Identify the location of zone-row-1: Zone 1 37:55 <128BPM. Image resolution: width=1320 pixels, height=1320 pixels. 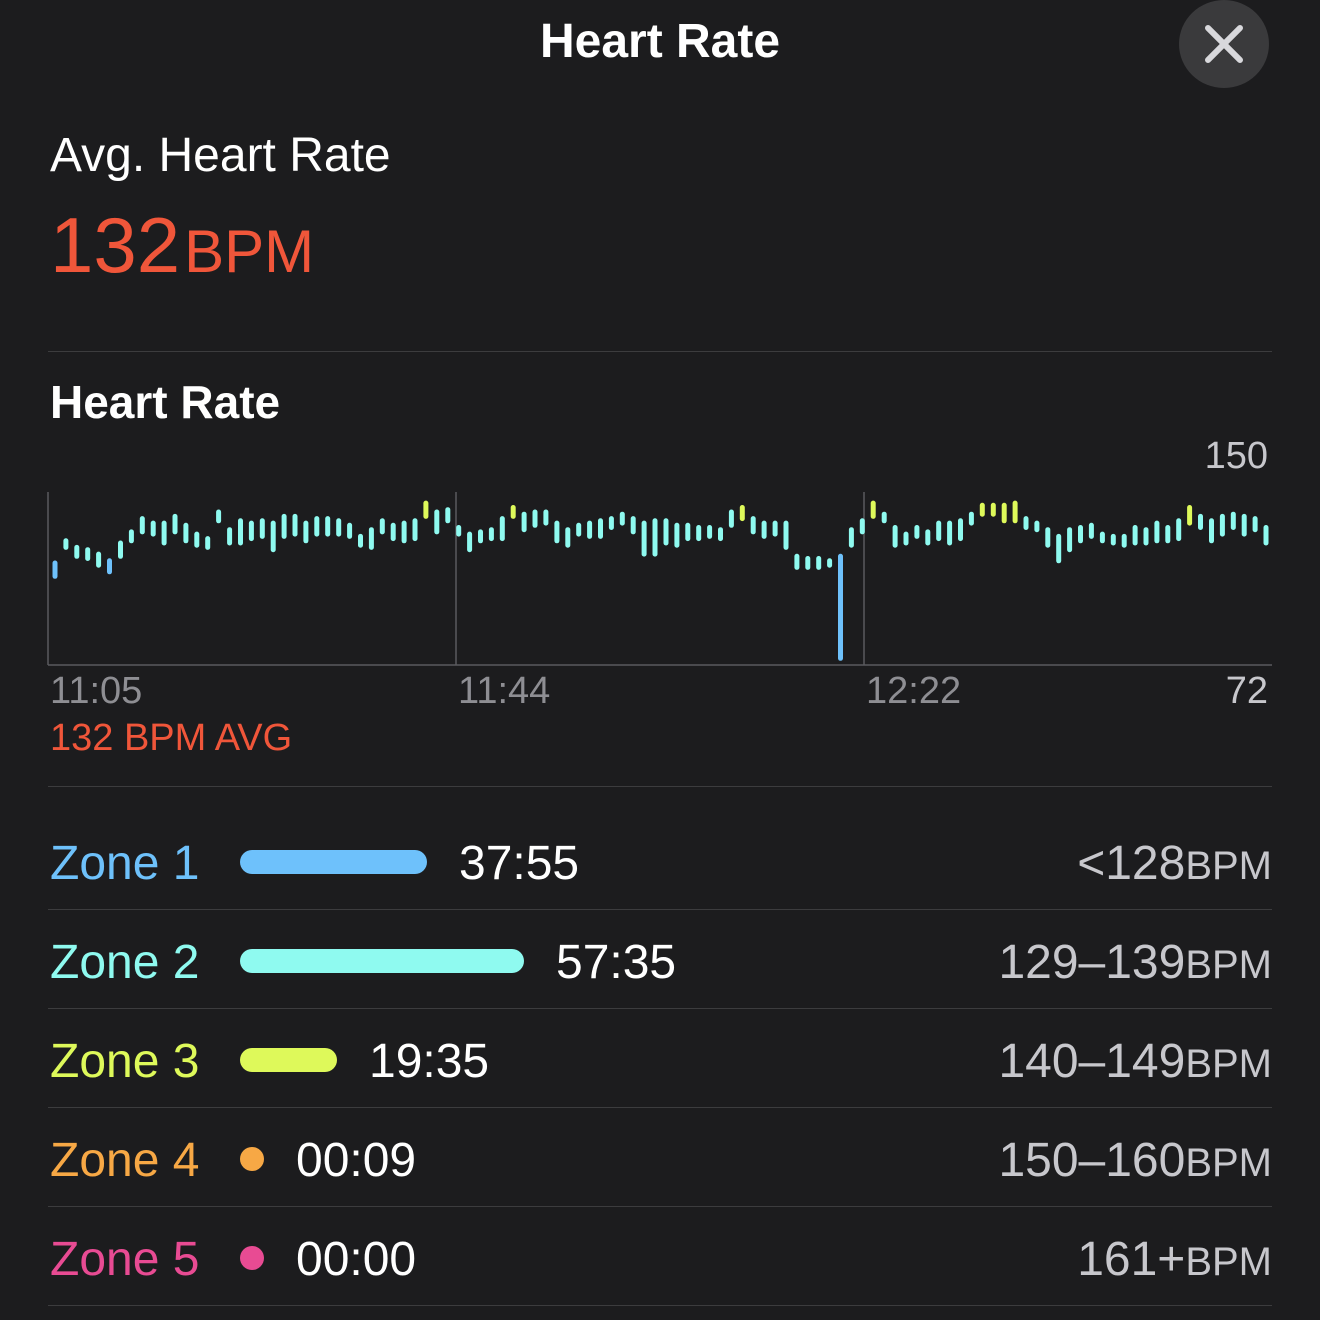
(660, 861).